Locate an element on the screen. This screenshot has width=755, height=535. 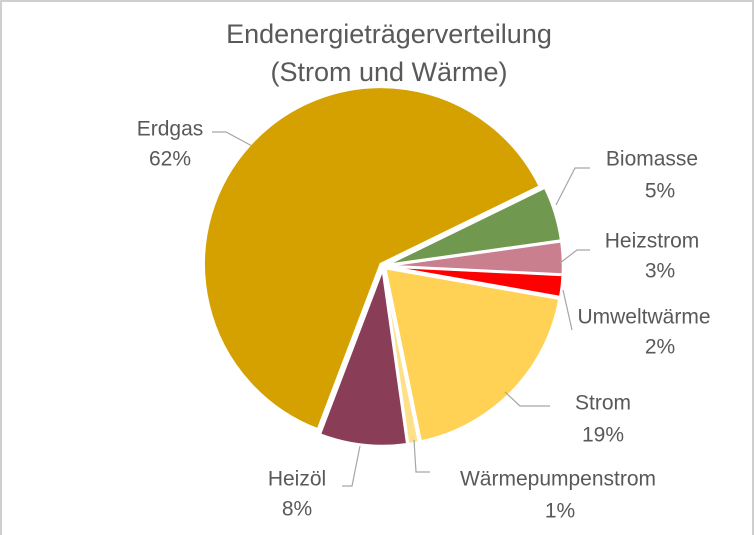
slice-value-label: 62% is located at coordinates (170, 159).